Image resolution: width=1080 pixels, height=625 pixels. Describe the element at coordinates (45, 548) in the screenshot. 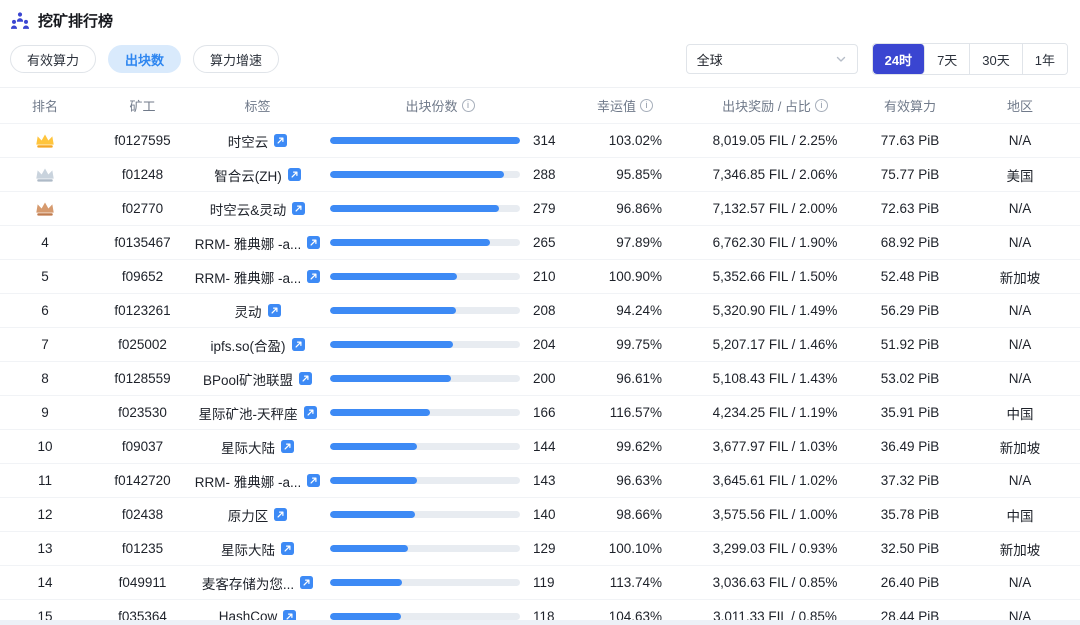

I see `rank-cell: 13` at that location.